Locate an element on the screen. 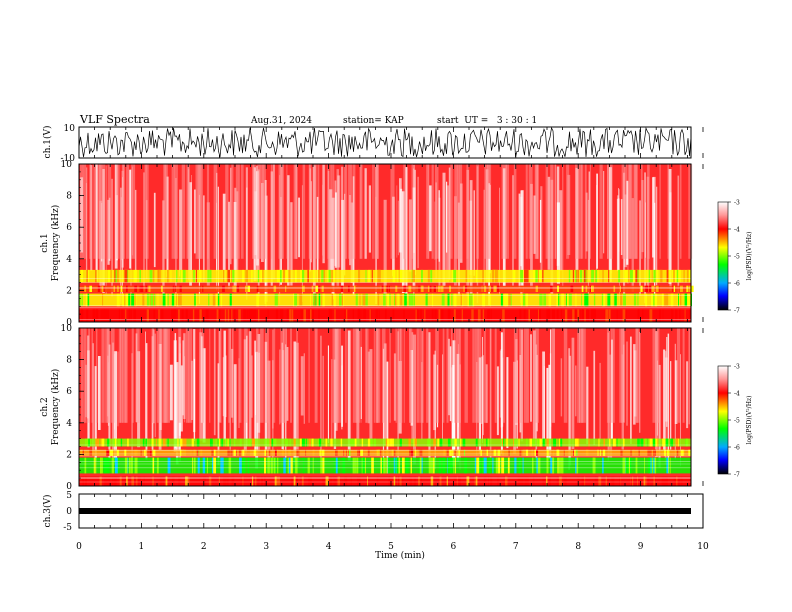  x-tick-label: 1 is located at coordinates (142, 547).